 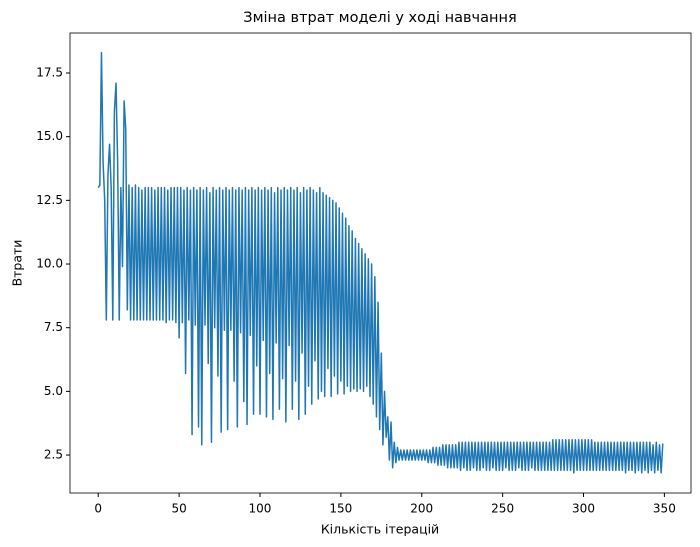 What do you see at coordinates (49, 264) in the screenshot?
I see `y-tick-label: 10.0` at bounding box center [49, 264].